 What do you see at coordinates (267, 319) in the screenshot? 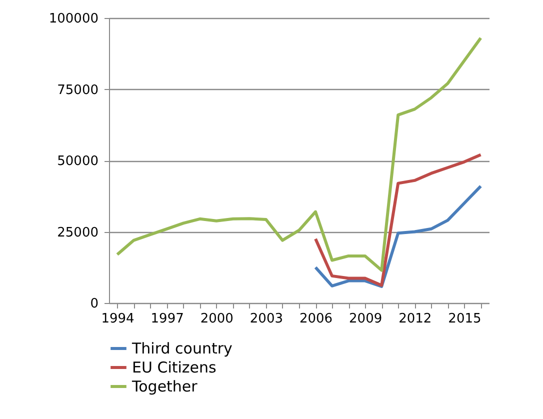
I see `x-tick-label: 2003` at bounding box center [267, 319].